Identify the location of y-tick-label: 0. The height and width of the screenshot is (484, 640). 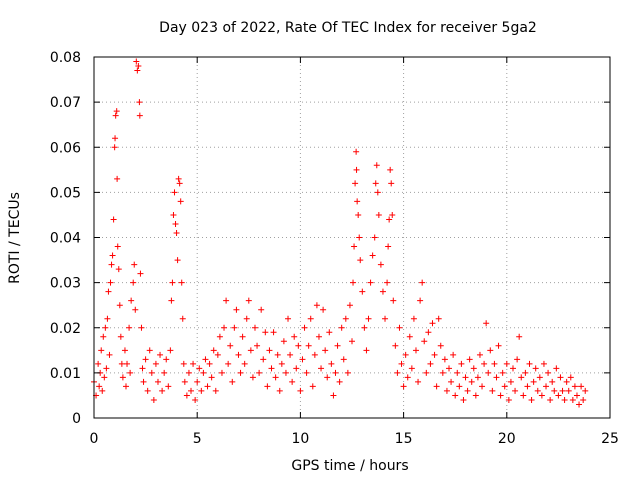
(76, 419).